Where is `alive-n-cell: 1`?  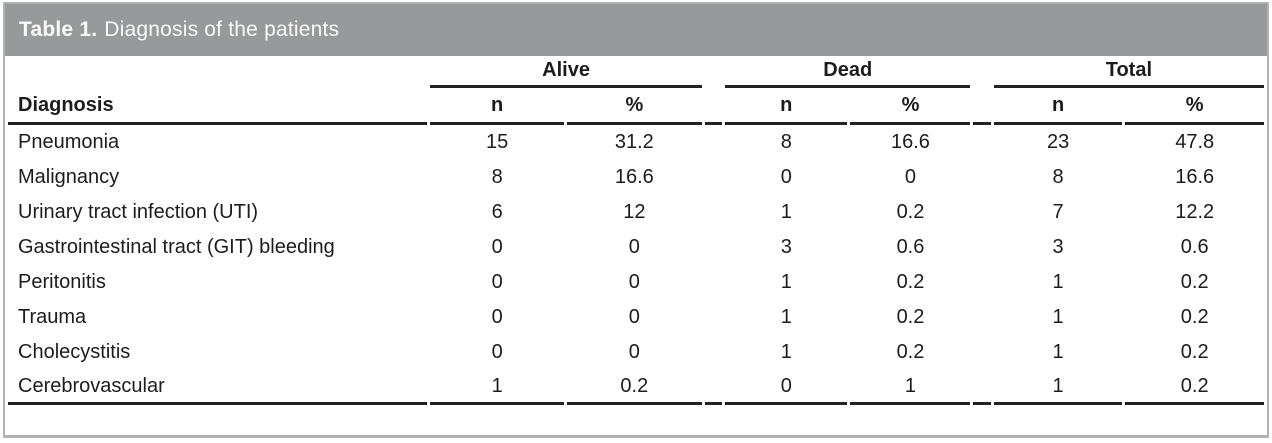 alive-n-cell: 1 is located at coordinates (497, 387).